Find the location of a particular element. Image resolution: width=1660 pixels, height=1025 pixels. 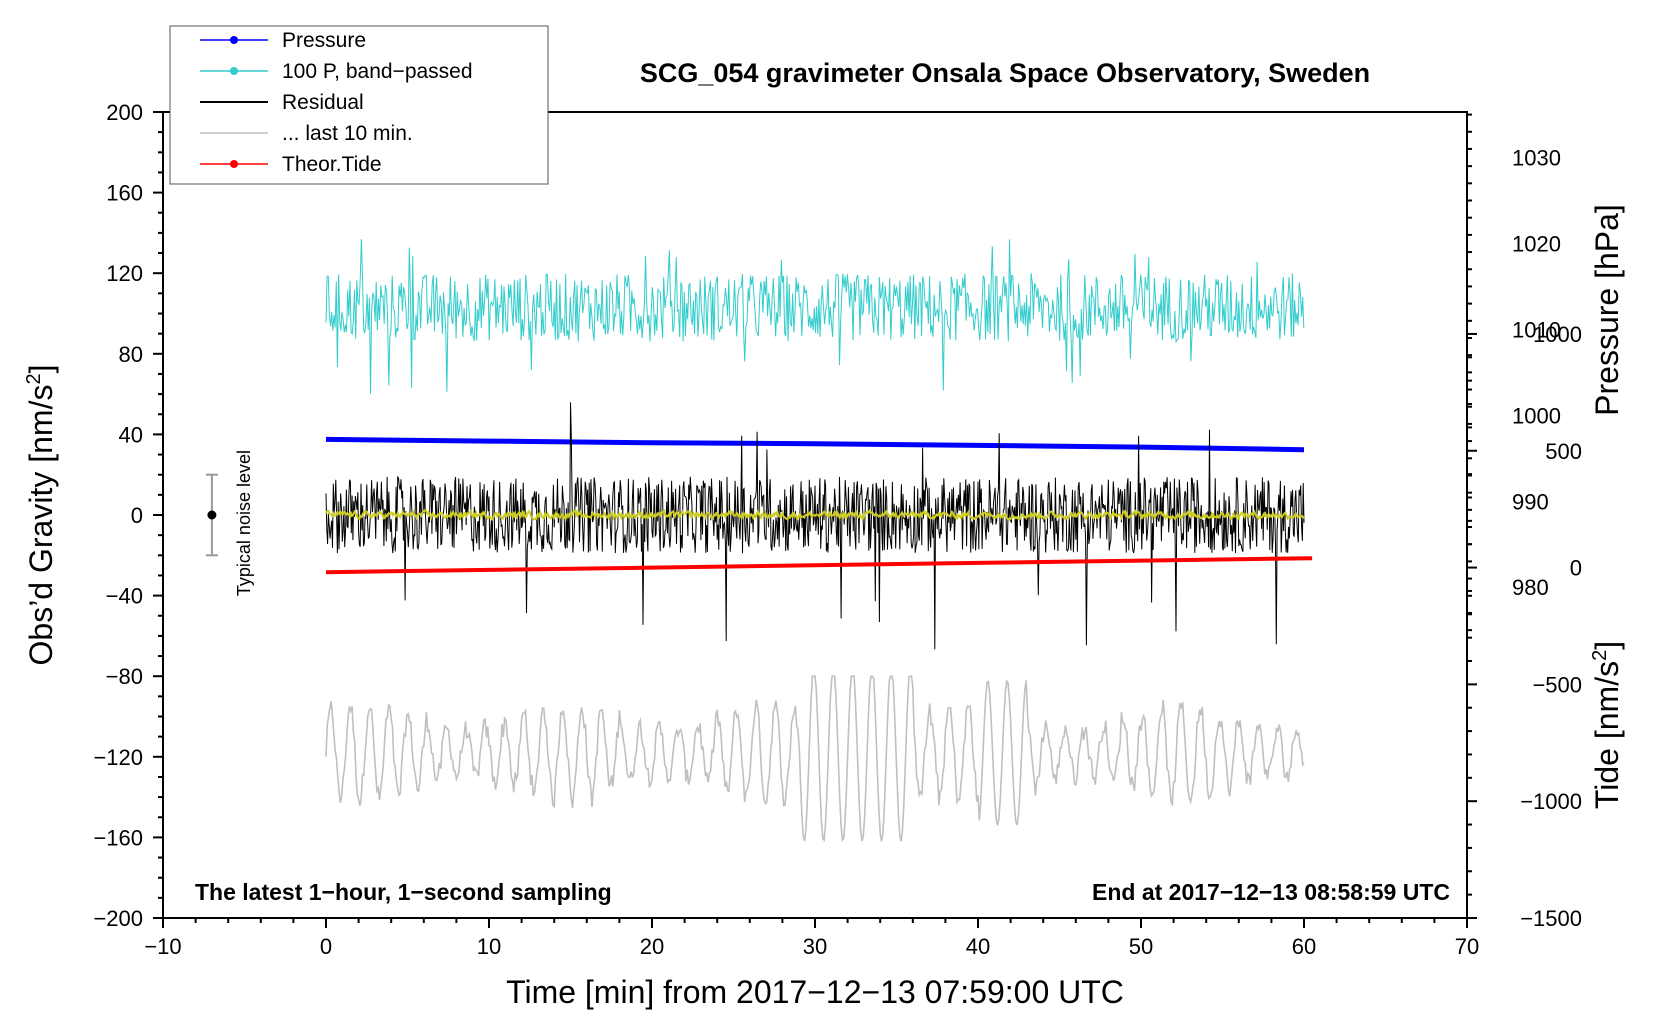

noise-level-indicator: Typical noise level is located at coordinates (229, 523).